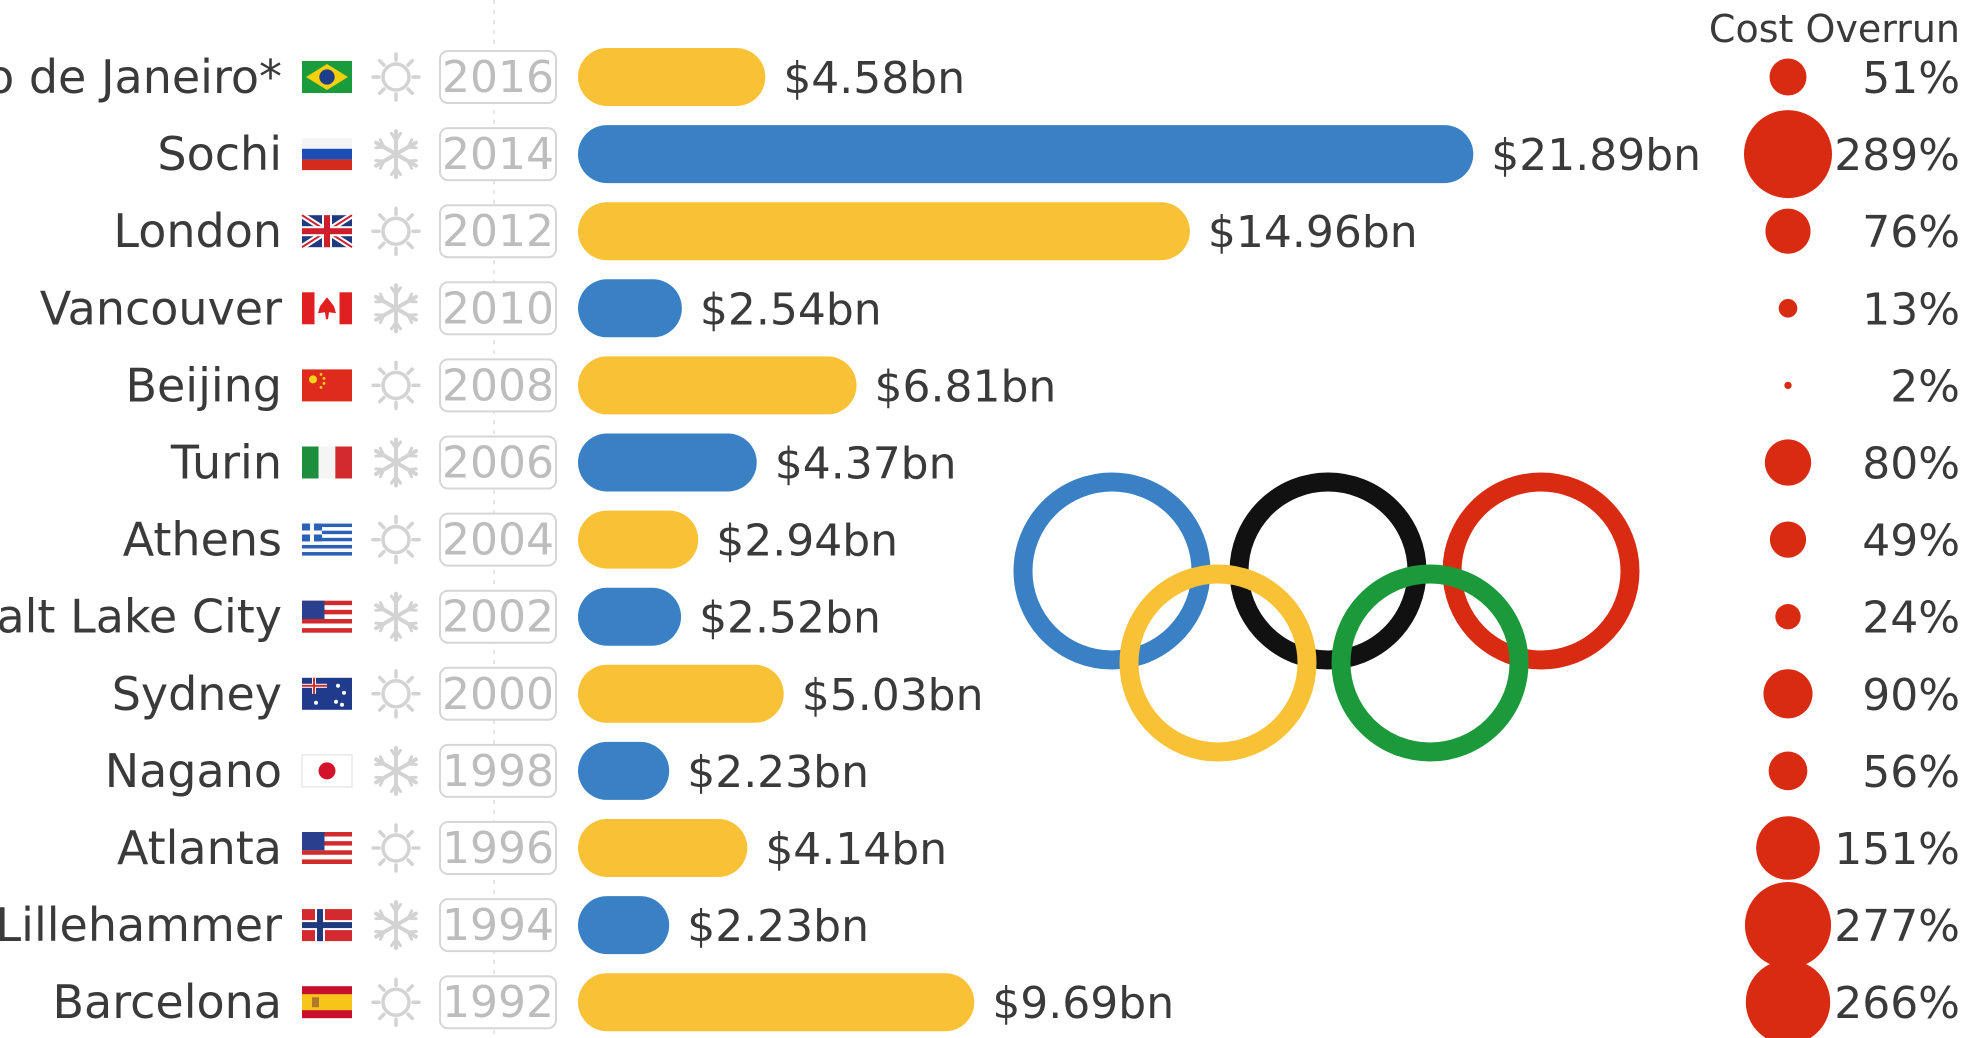 The width and height of the screenshot is (1982, 1038). Describe the element at coordinates (893, 695) in the screenshot. I see `cost-value-label: $5.03bn` at that location.